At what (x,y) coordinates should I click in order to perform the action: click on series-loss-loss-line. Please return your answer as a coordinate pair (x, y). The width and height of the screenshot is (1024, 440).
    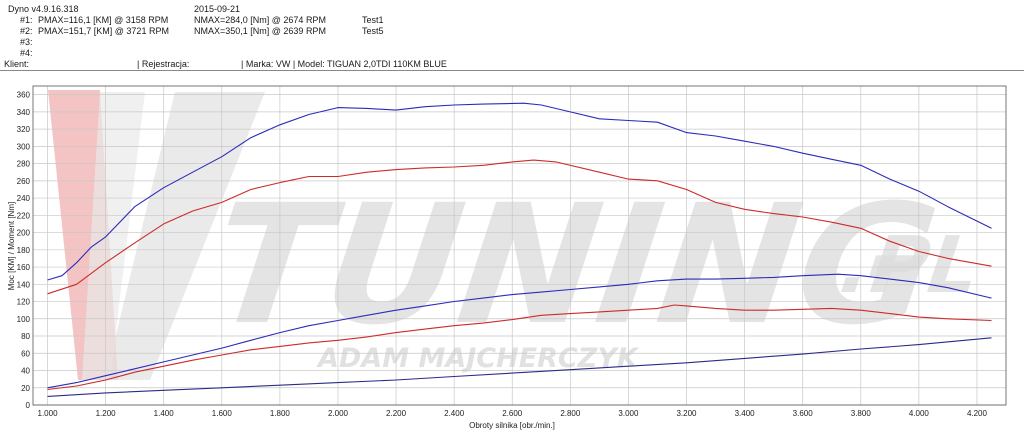
    Looking at the image, I should click on (519, 367).